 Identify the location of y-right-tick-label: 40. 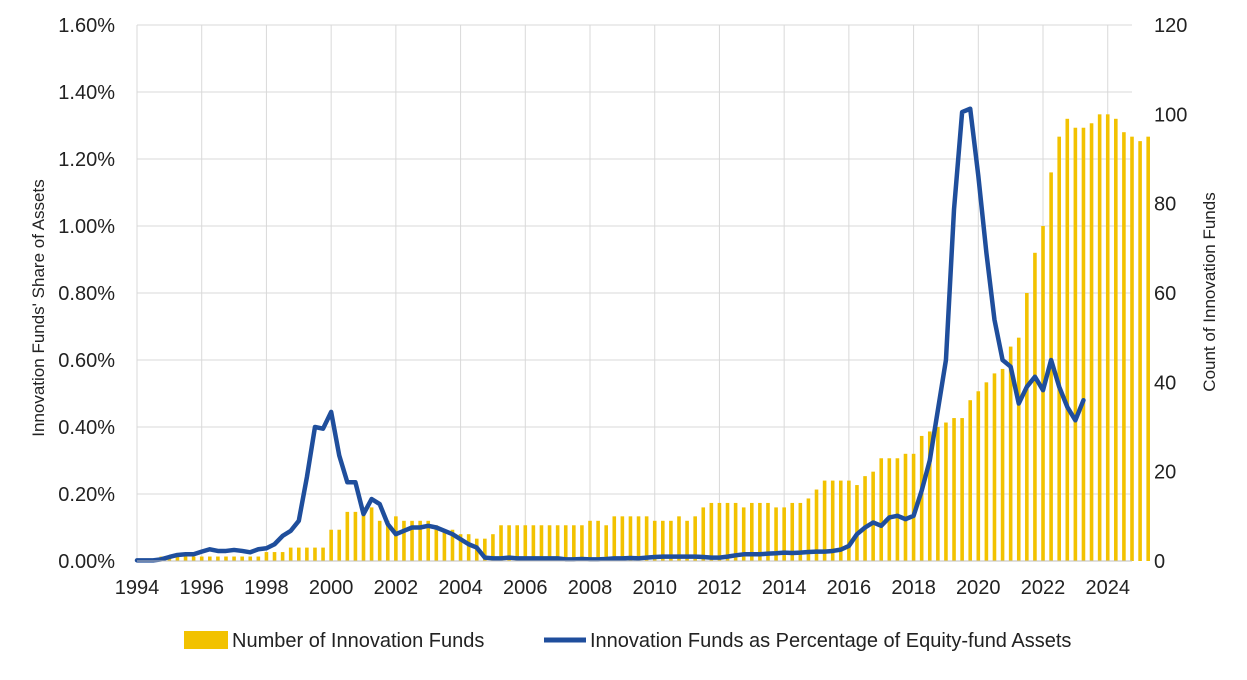
(1165, 383).